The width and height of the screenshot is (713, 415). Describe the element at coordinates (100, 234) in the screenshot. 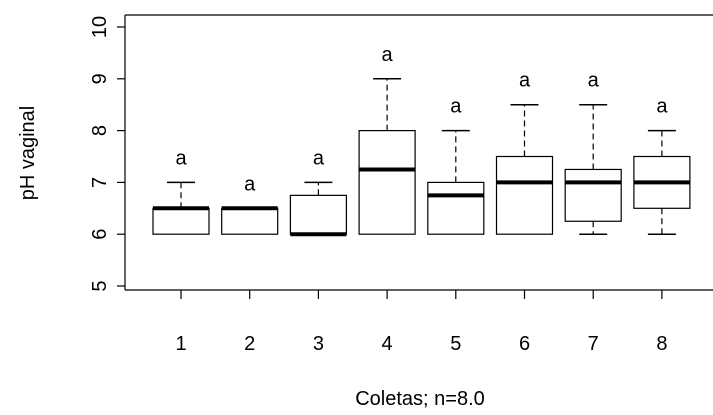

I see `y-tick-label: 6` at that location.